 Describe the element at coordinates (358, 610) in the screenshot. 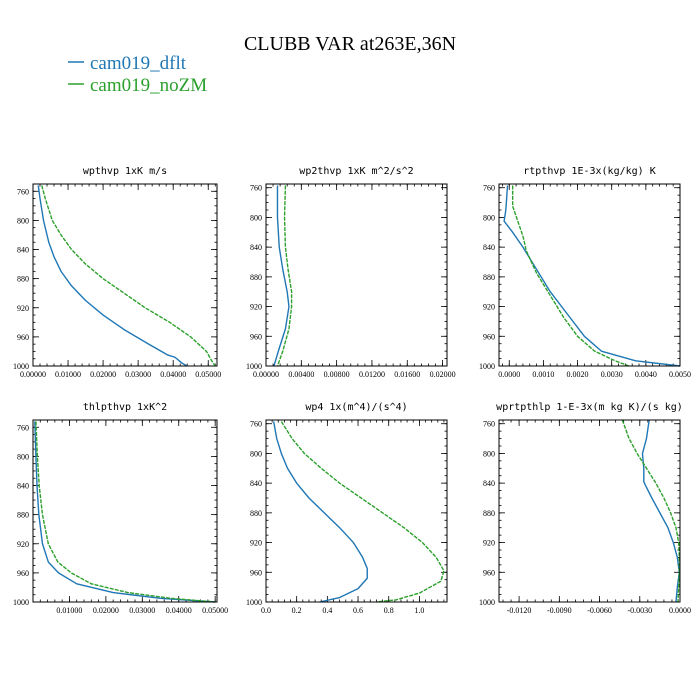

I see `x-tick-label: 0.6` at that location.